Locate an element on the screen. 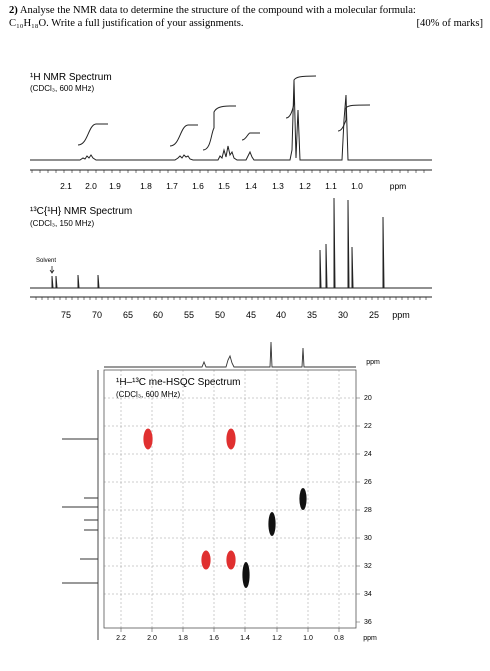 The image size is (490, 671). hsqc-y-tick: 20 is located at coordinates (368, 398).